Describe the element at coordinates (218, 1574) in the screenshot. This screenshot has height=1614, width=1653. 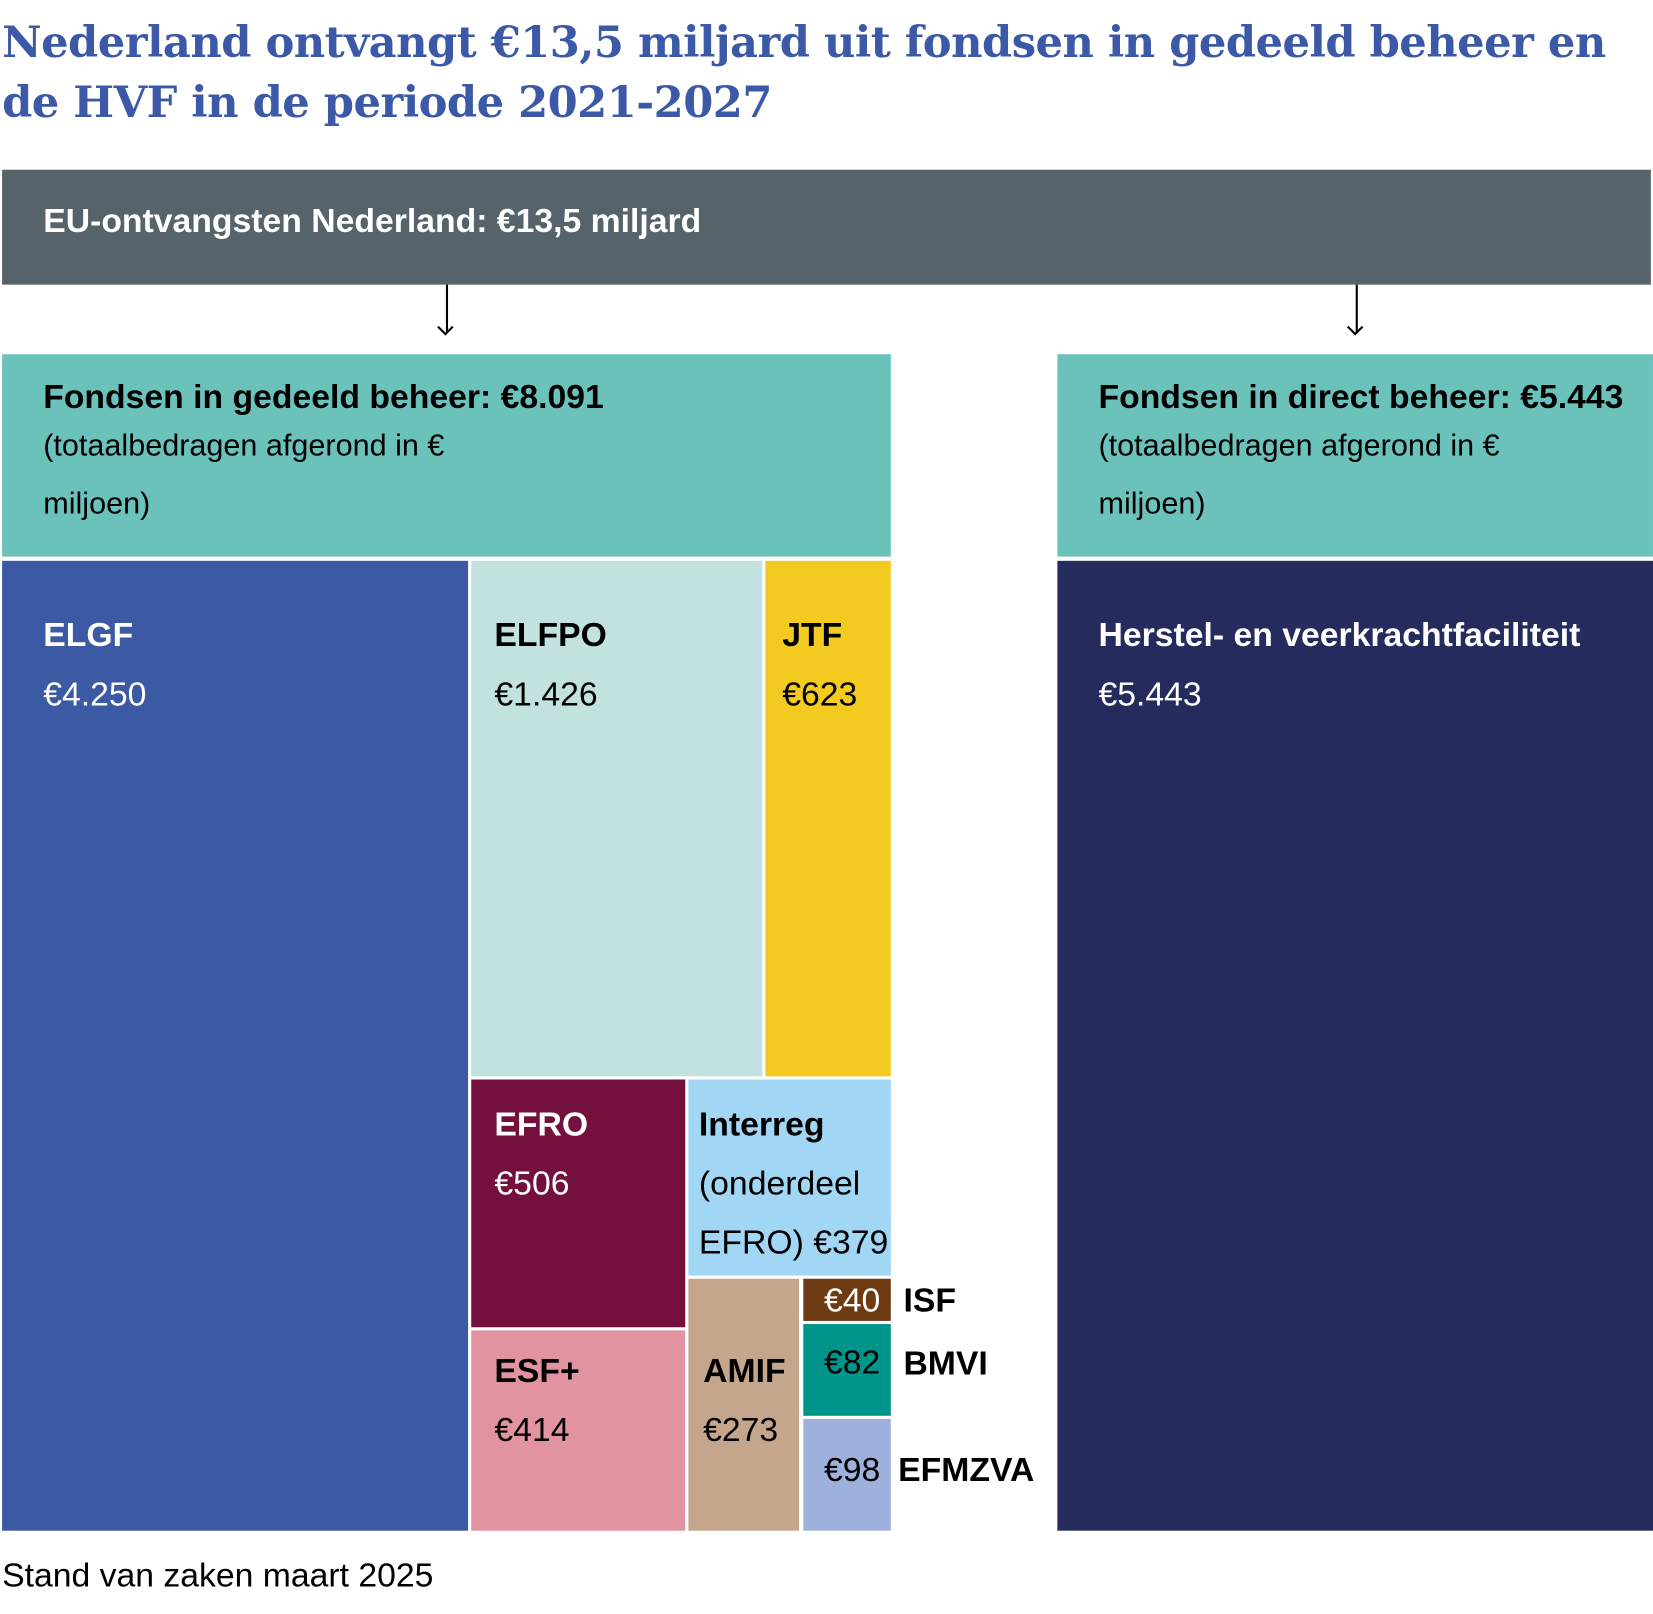
I see `footnote: Stand van zaken maart 2025` at that location.